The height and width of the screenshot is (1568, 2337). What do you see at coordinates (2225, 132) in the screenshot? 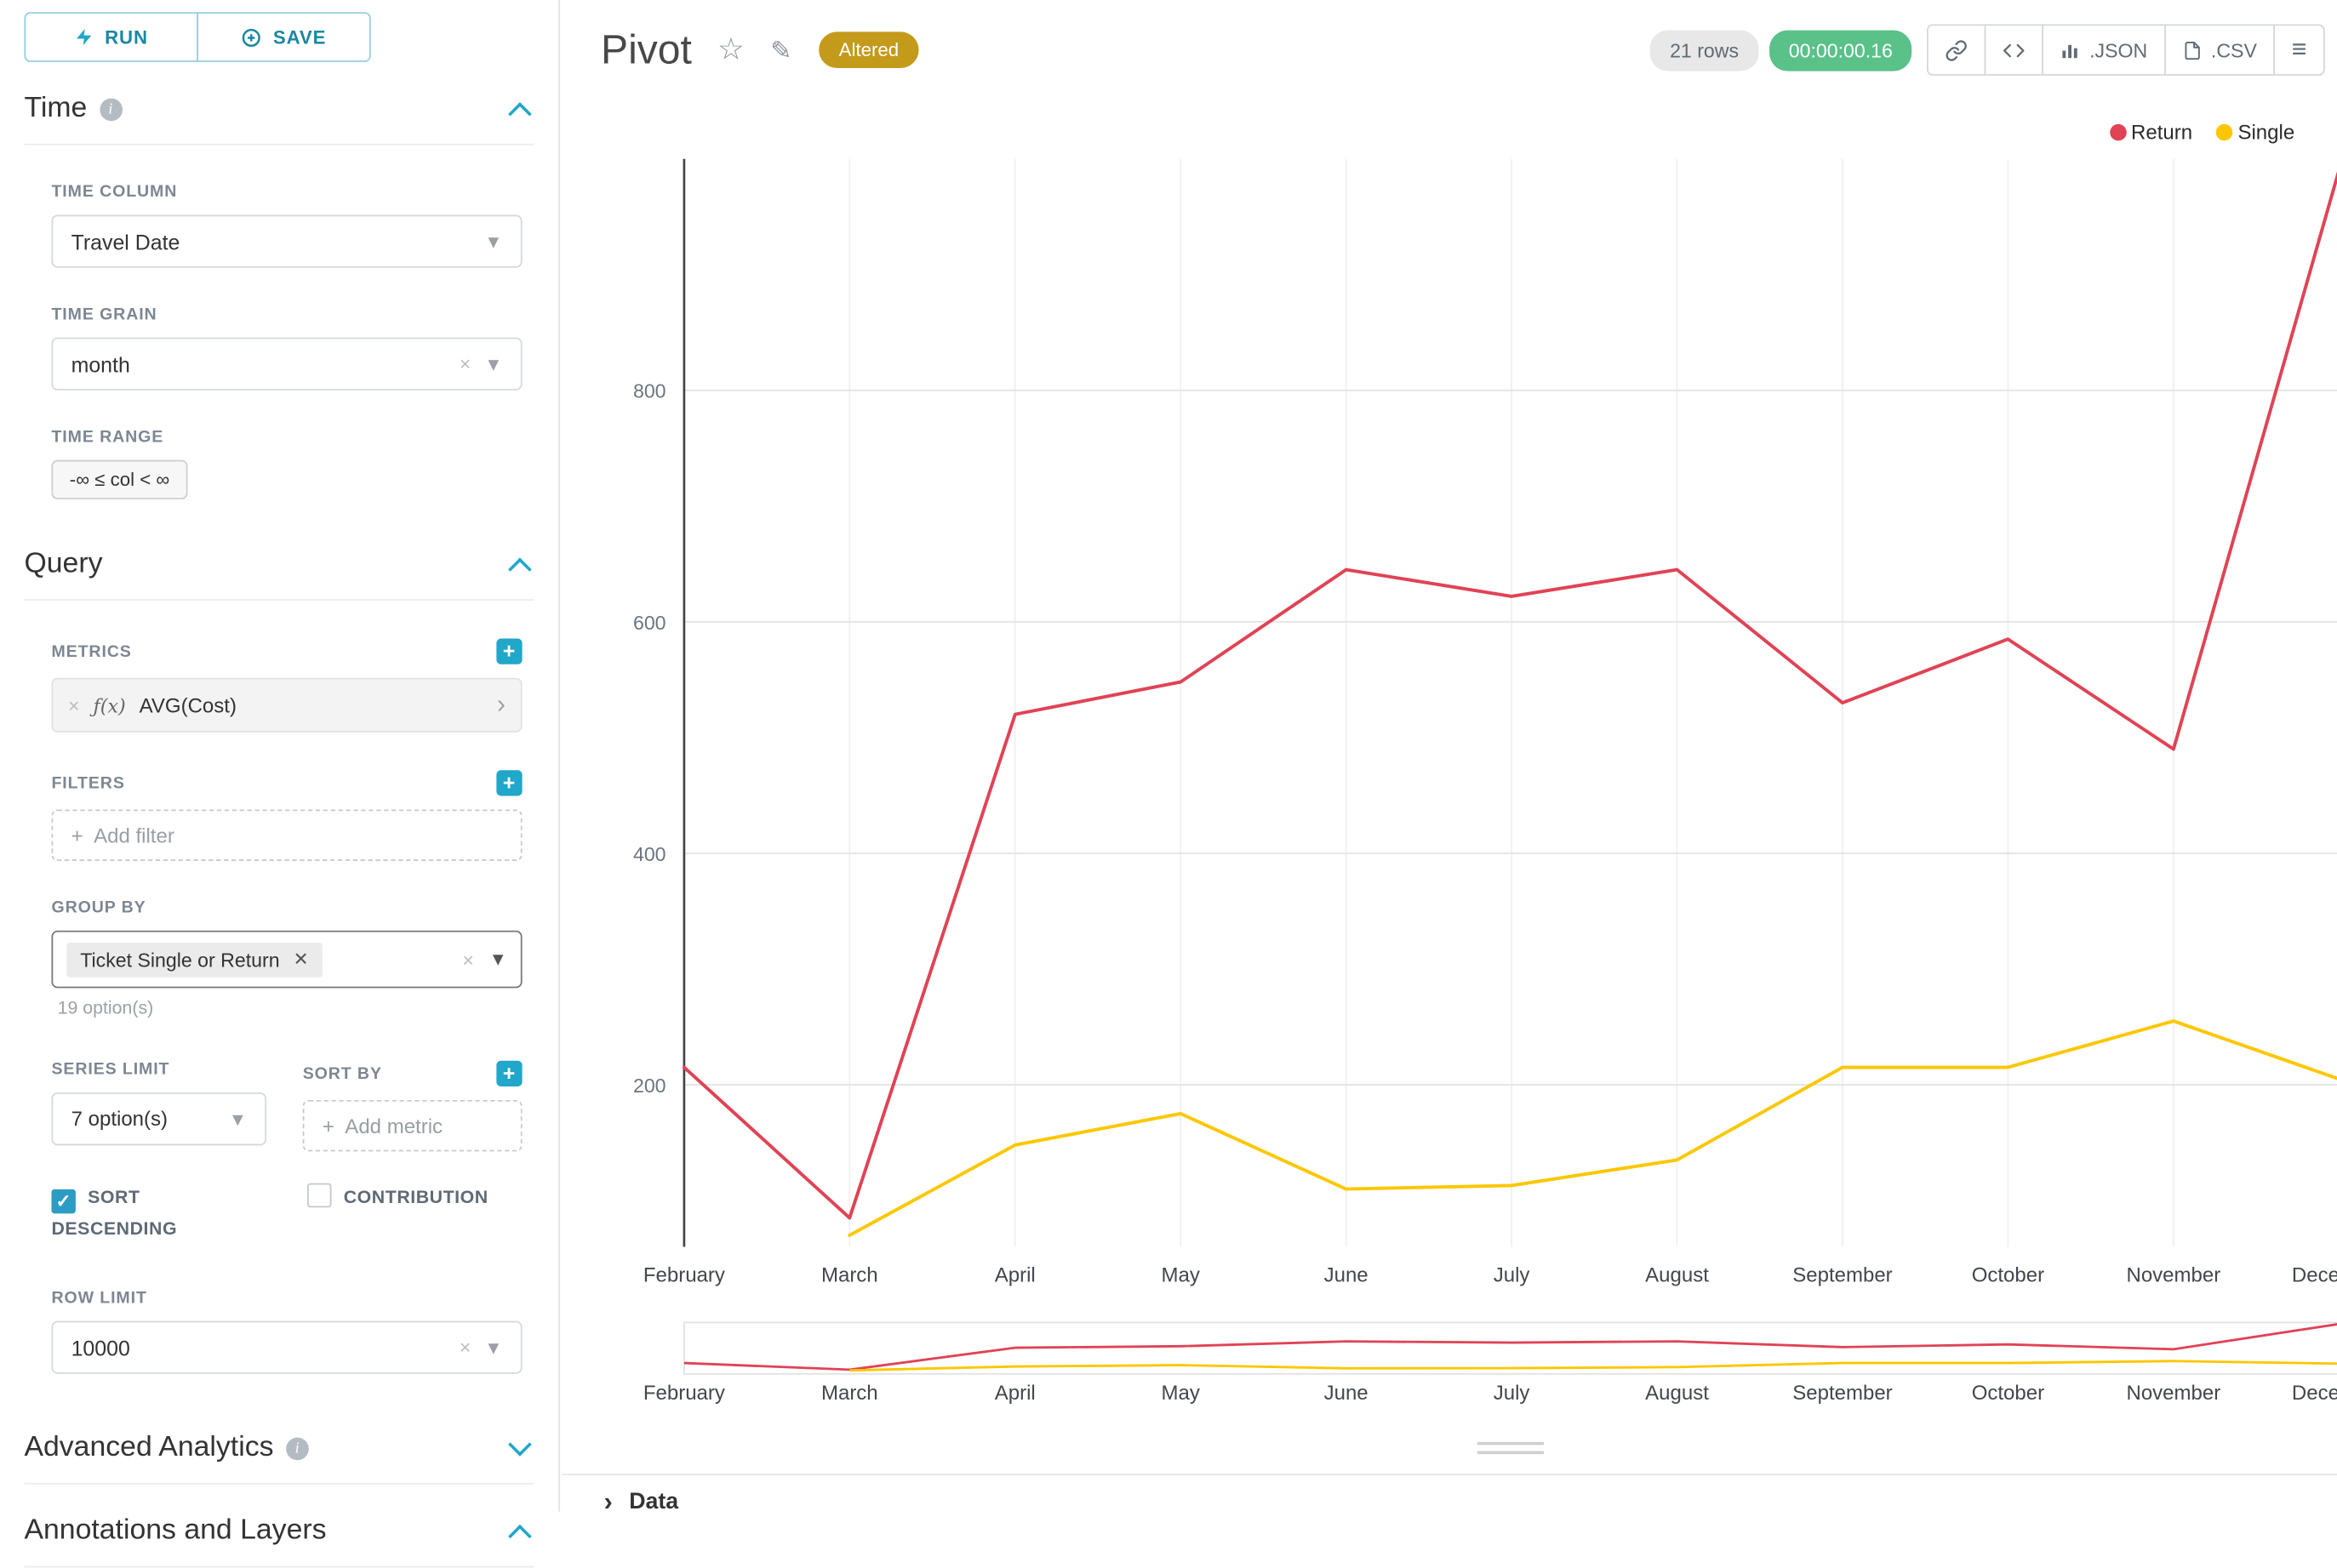
I see `legend-dot-icon` at bounding box center [2225, 132].